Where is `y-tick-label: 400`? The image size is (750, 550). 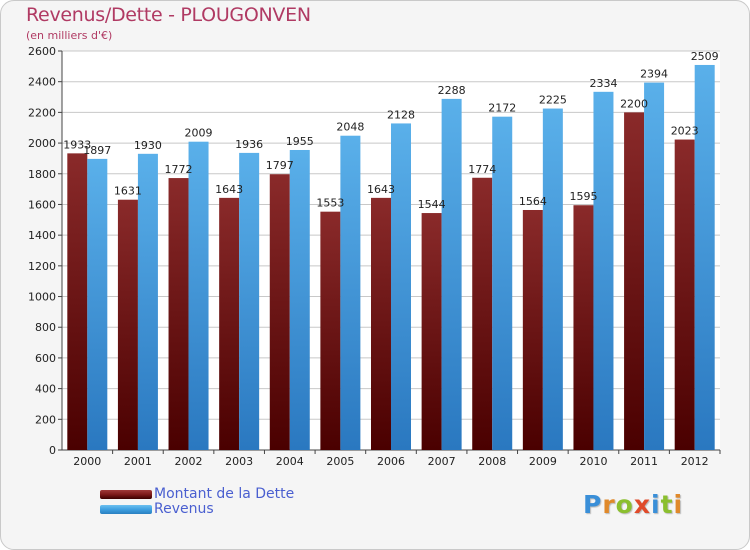 y-tick-label: 400 is located at coordinates (45, 389).